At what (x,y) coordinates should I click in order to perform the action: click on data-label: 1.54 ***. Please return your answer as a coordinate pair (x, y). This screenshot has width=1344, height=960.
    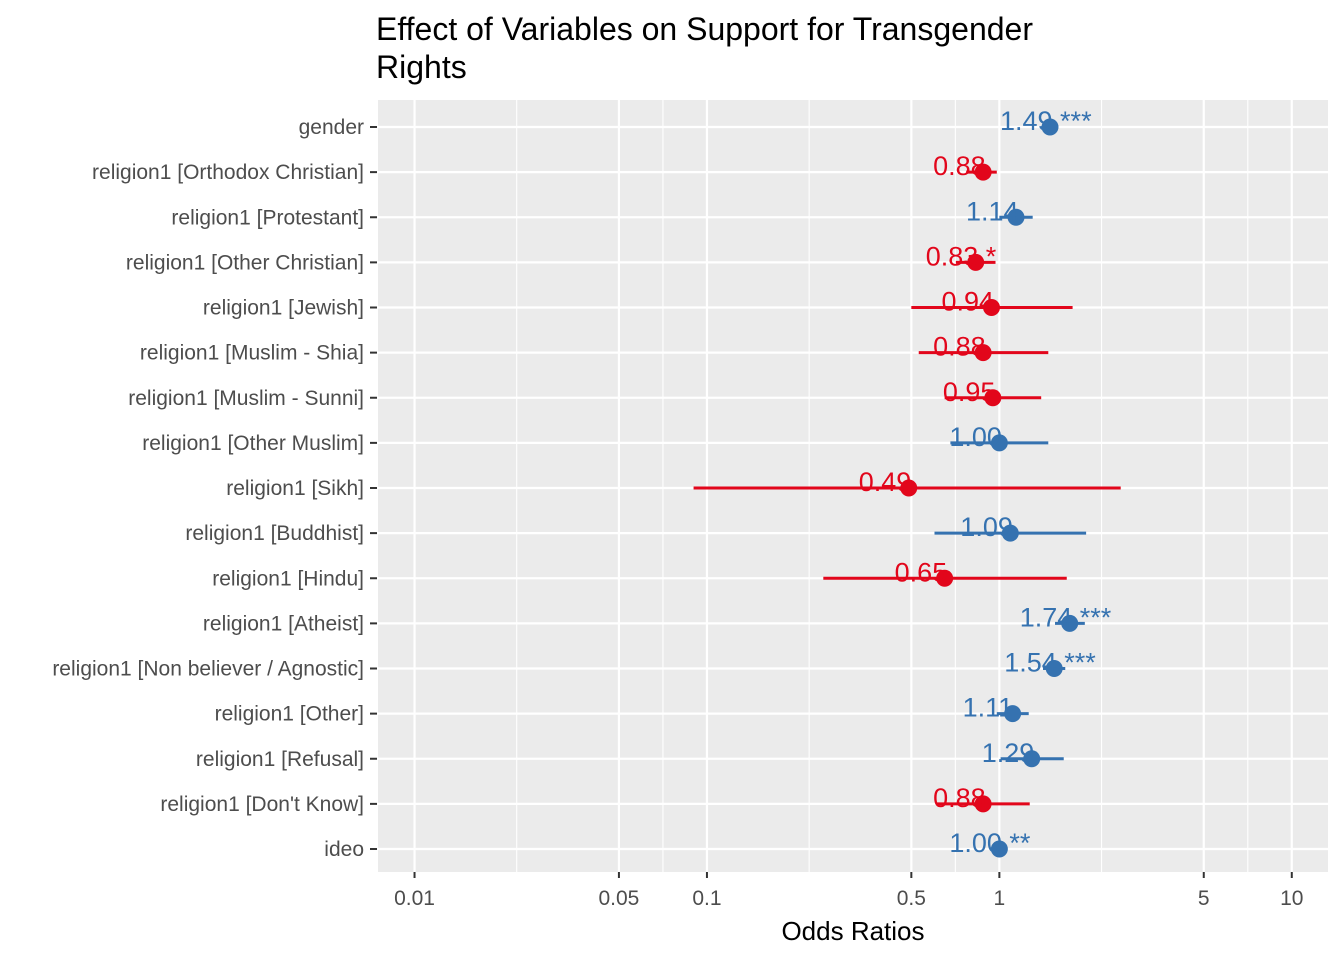
    Looking at the image, I should click on (1050, 663).